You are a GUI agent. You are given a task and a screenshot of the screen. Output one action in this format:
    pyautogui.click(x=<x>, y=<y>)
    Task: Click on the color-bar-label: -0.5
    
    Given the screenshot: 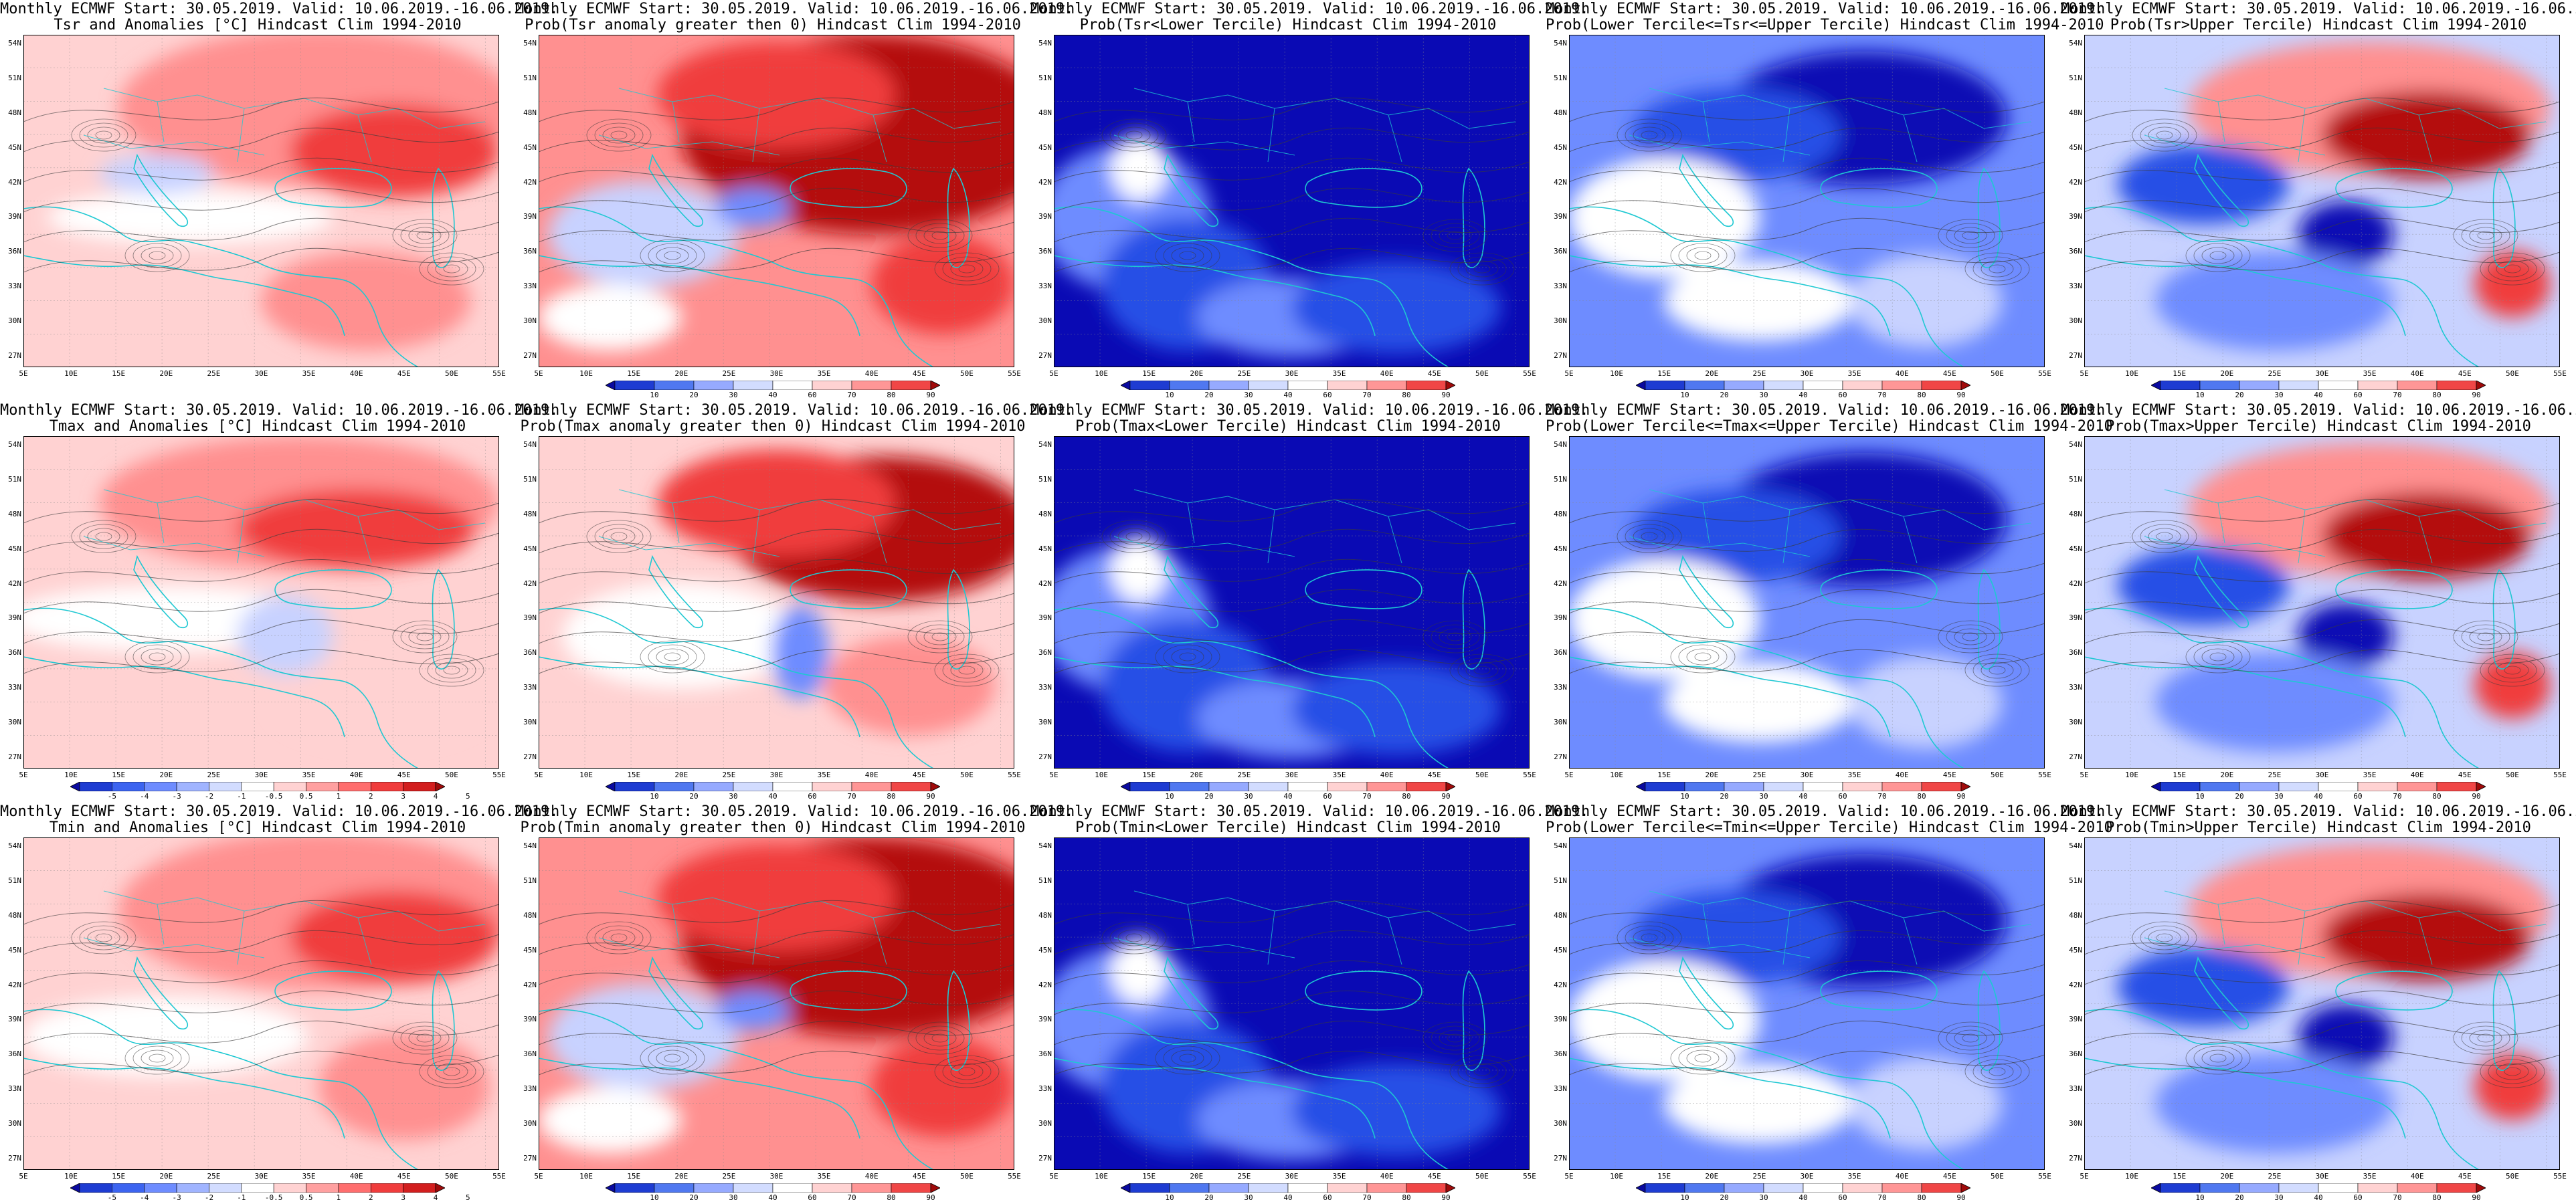 What is the action you would take?
    pyautogui.click(x=273, y=796)
    